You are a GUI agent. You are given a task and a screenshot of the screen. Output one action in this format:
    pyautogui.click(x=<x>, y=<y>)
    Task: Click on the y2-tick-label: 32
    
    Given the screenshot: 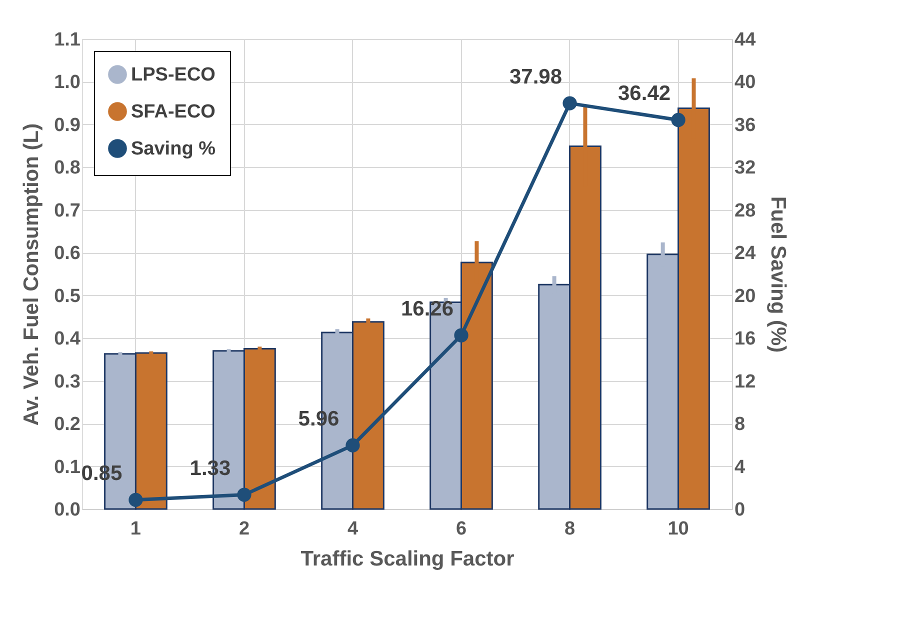 What is the action you would take?
    pyautogui.click(x=745, y=168)
    